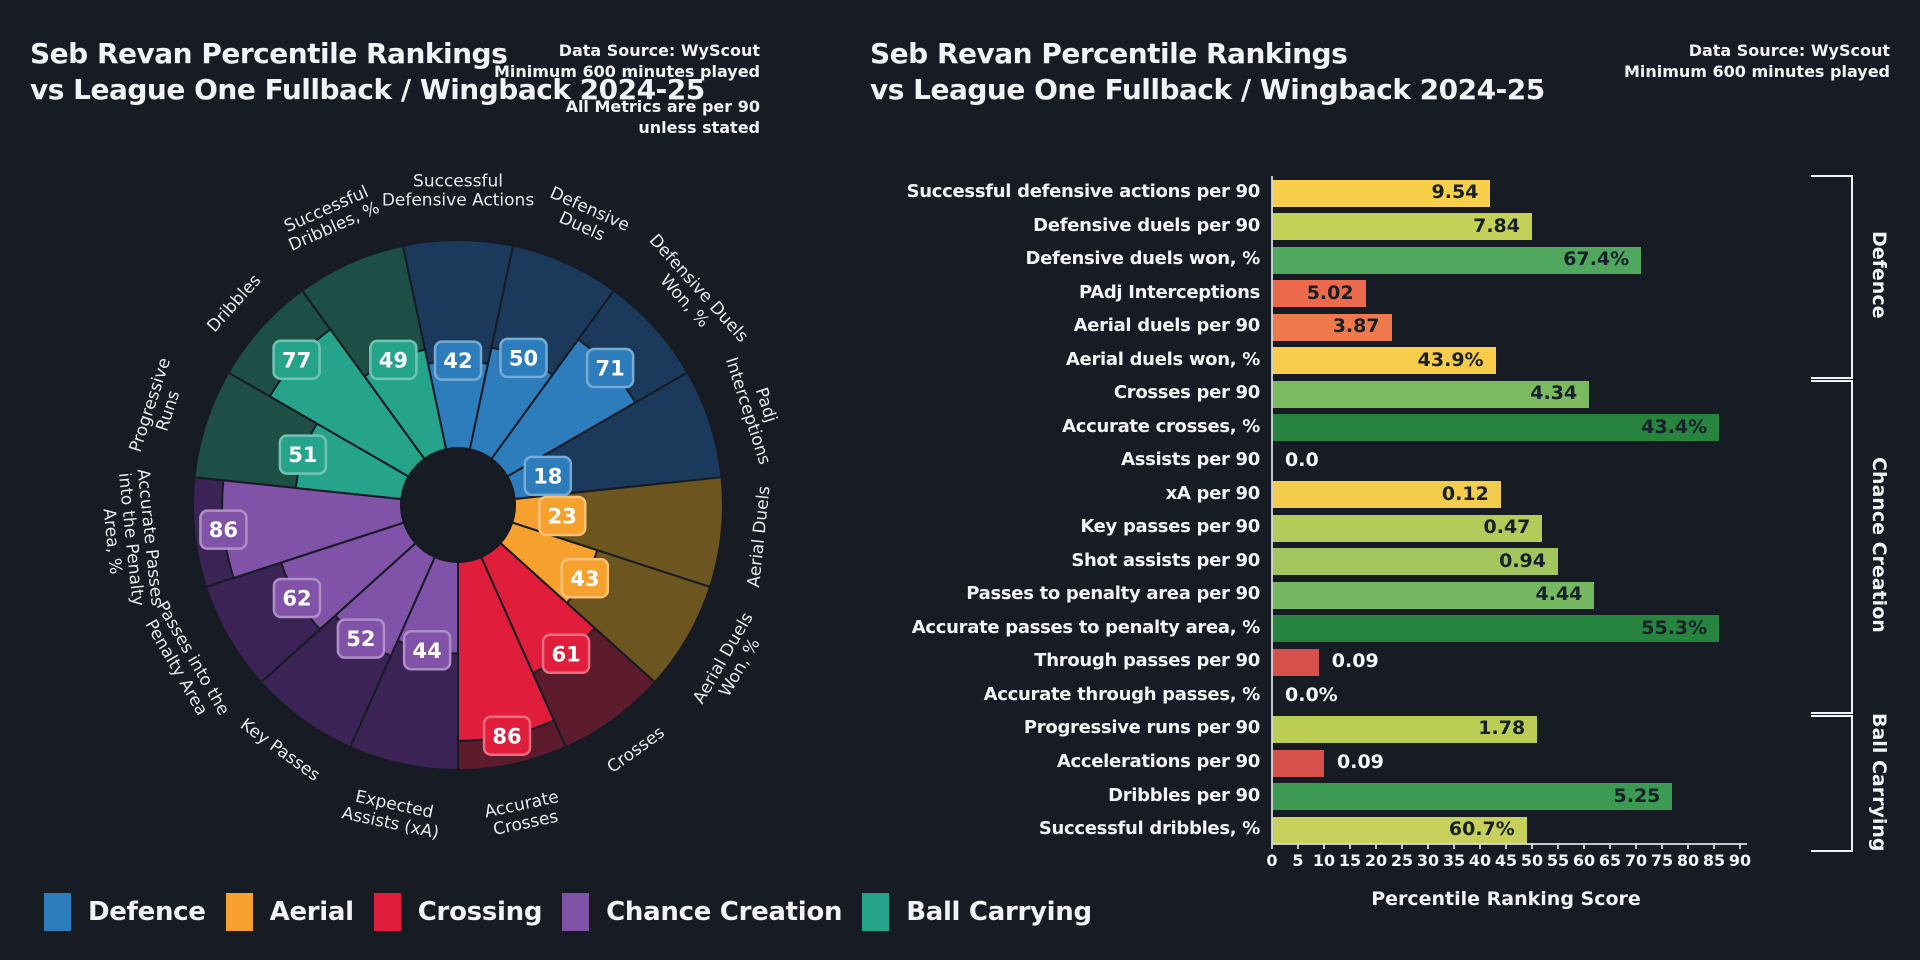  I want to click on x-axis-tick-label: 15, so click(1350, 860).